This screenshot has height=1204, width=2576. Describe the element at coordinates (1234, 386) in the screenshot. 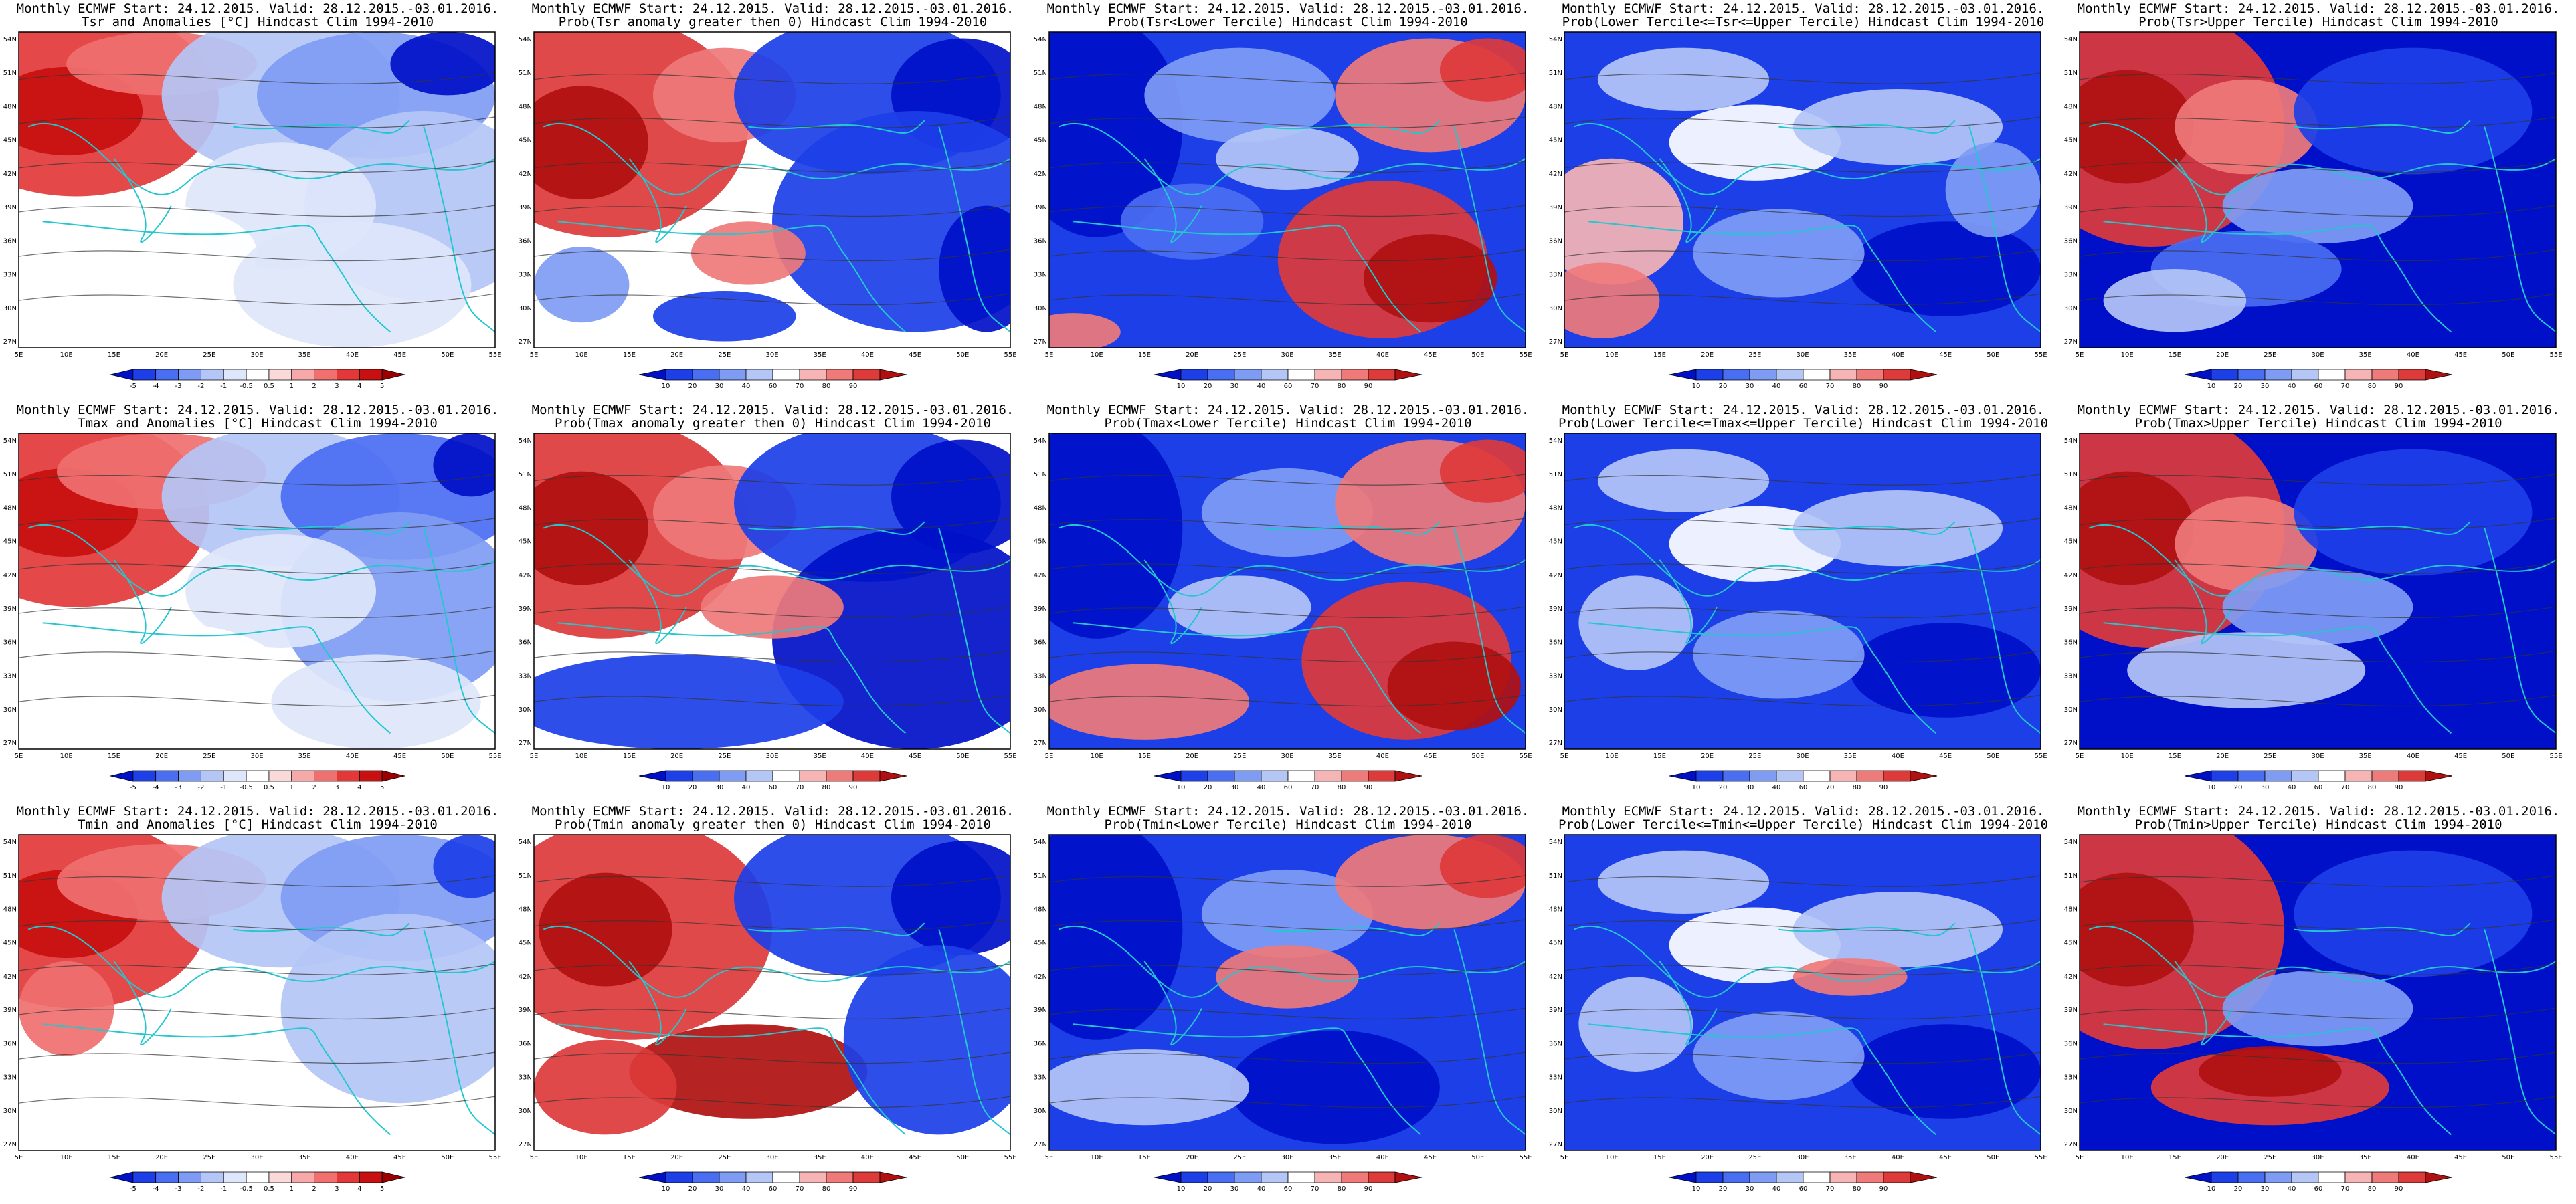

I see `colorbar-label: 30` at that location.